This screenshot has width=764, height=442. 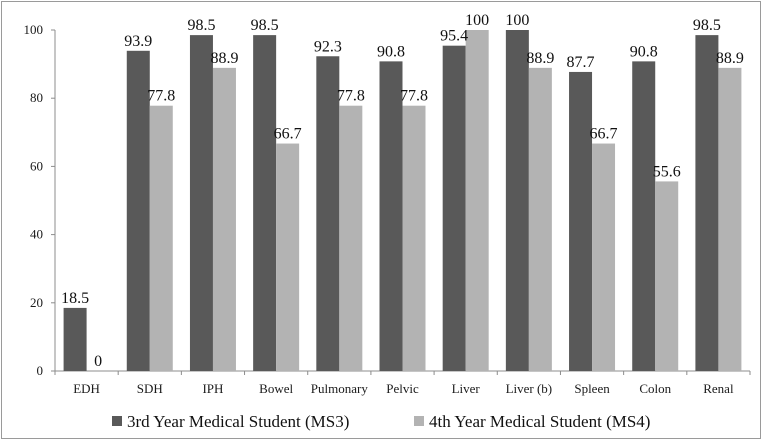 What do you see at coordinates (454, 36) in the screenshot?
I see `data-label-series-1: 95.4` at bounding box center [454, 36].